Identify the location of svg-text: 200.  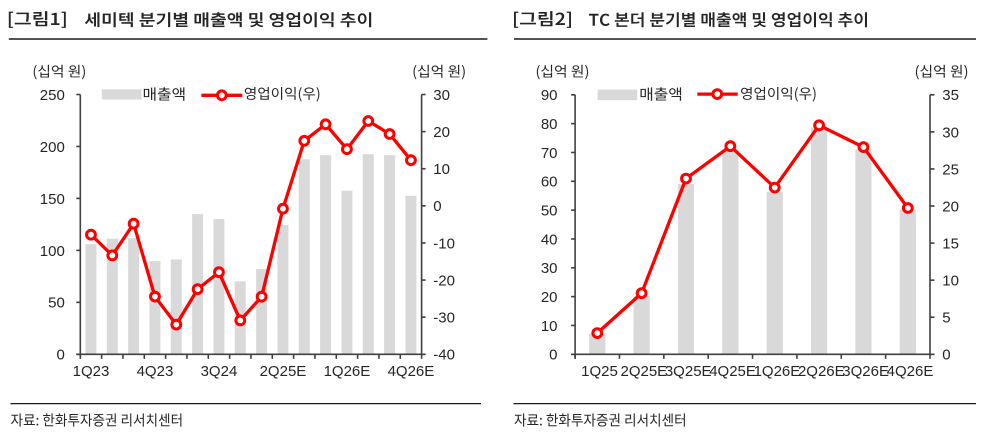
(52, 147).